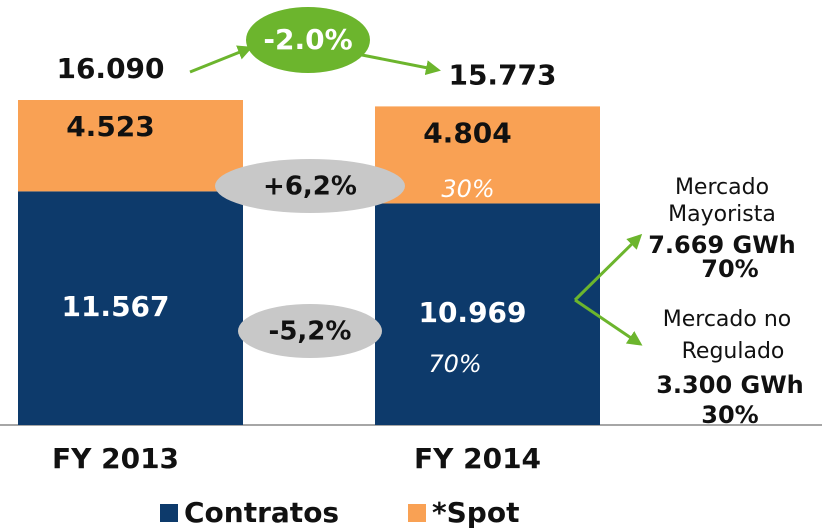 Image resolution: width=840 pixels, height=531 pixels. I want to click on contratos-change: -5,2%, so click(310, 332).